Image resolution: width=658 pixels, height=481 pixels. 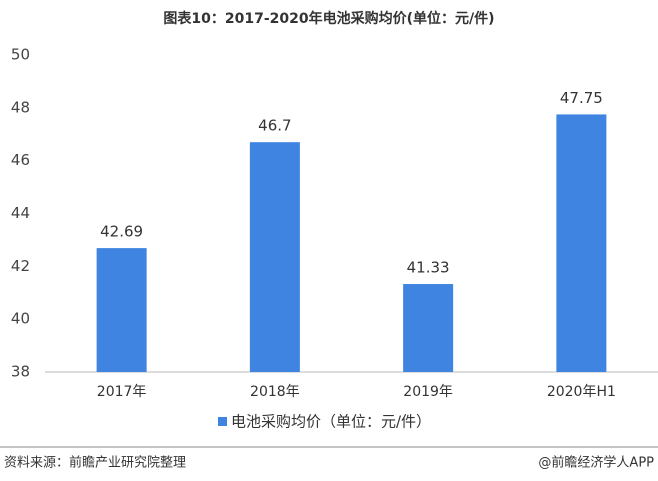 I want to click on x-tick-label: 2017年, so click(x=122, y=392).